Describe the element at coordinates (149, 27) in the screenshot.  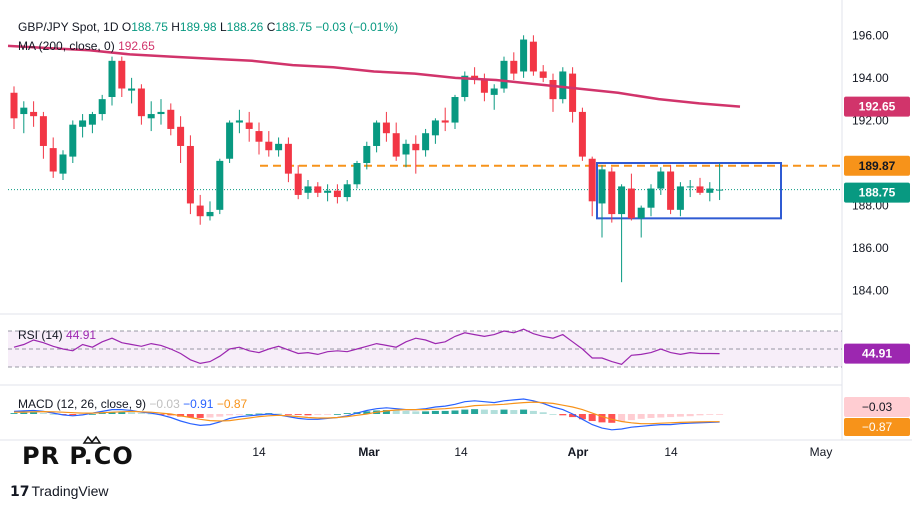
I see `open-value: 188.75` at that location.